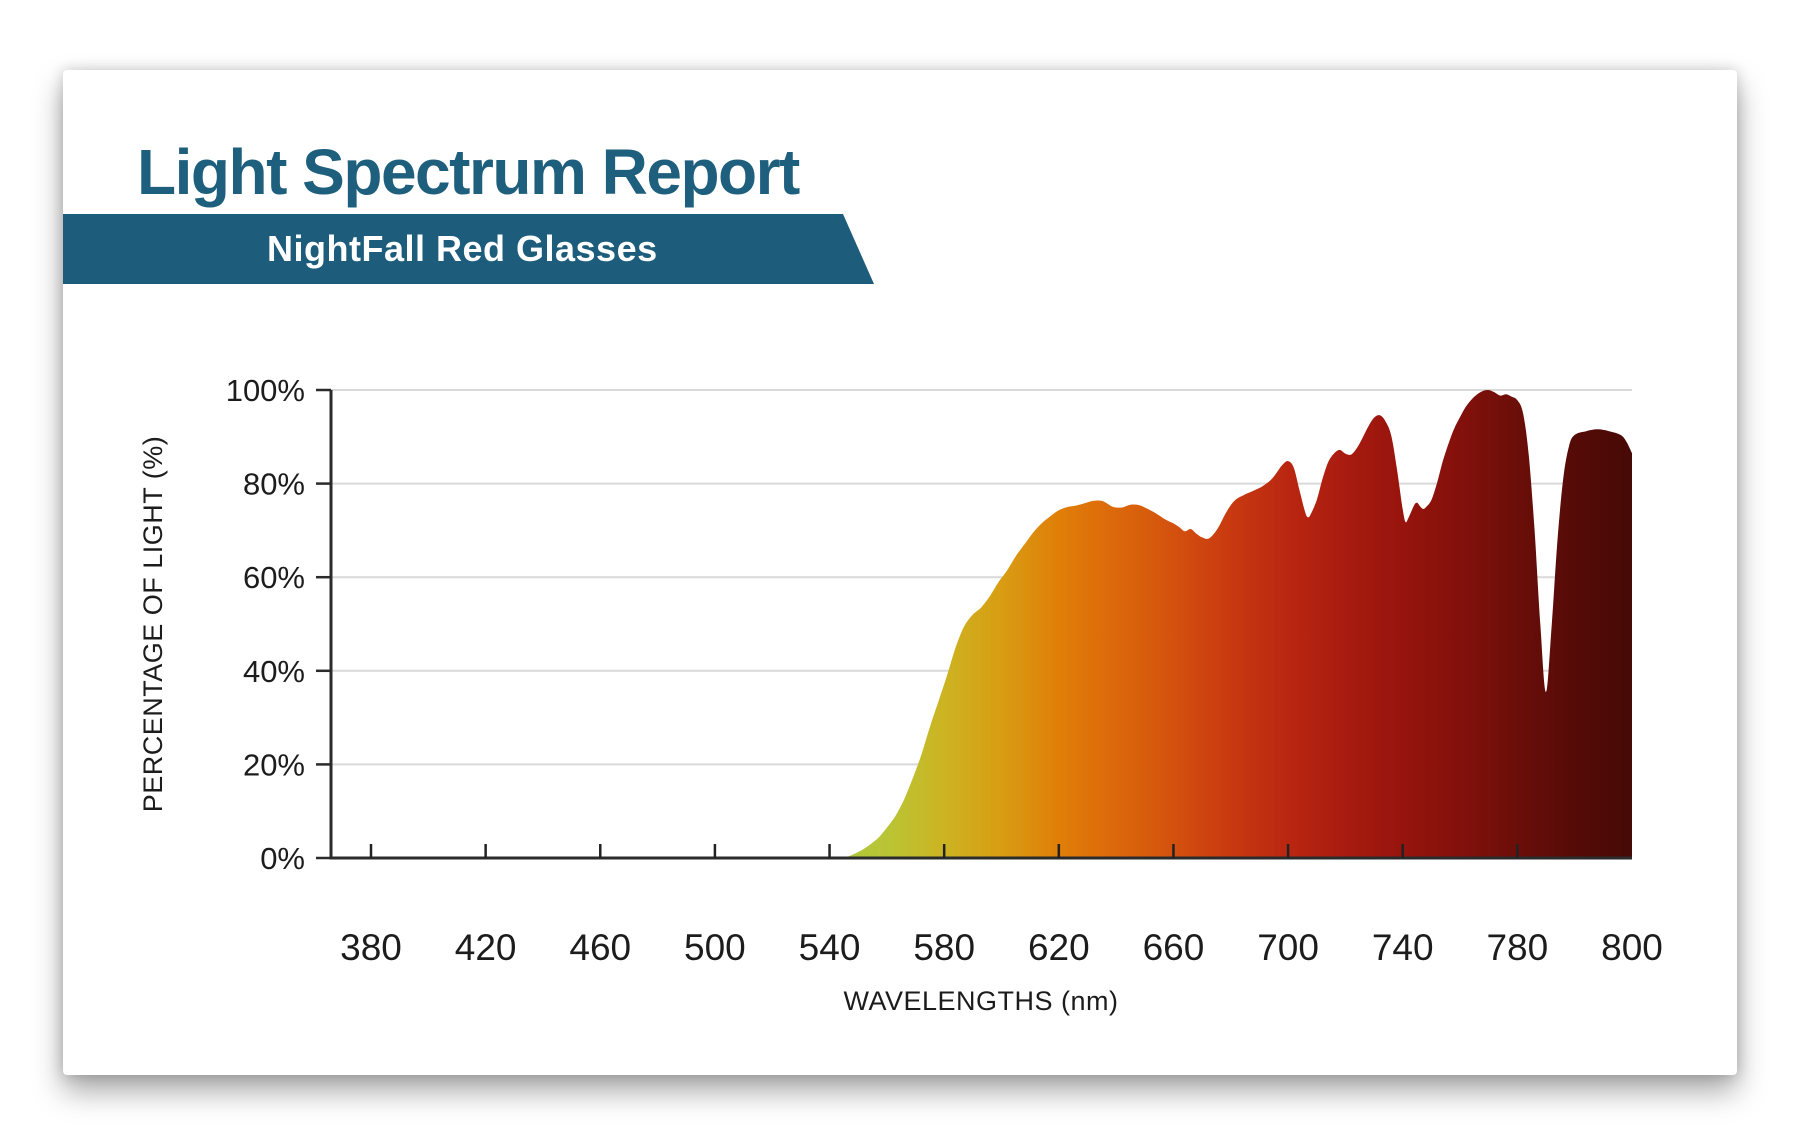 This screenshot has width=1800, height=1144. I want to click on x-axis-tick-labels: 380 420 460 500 540 580 620 660 700 740 780 800, so click(1001, 947).